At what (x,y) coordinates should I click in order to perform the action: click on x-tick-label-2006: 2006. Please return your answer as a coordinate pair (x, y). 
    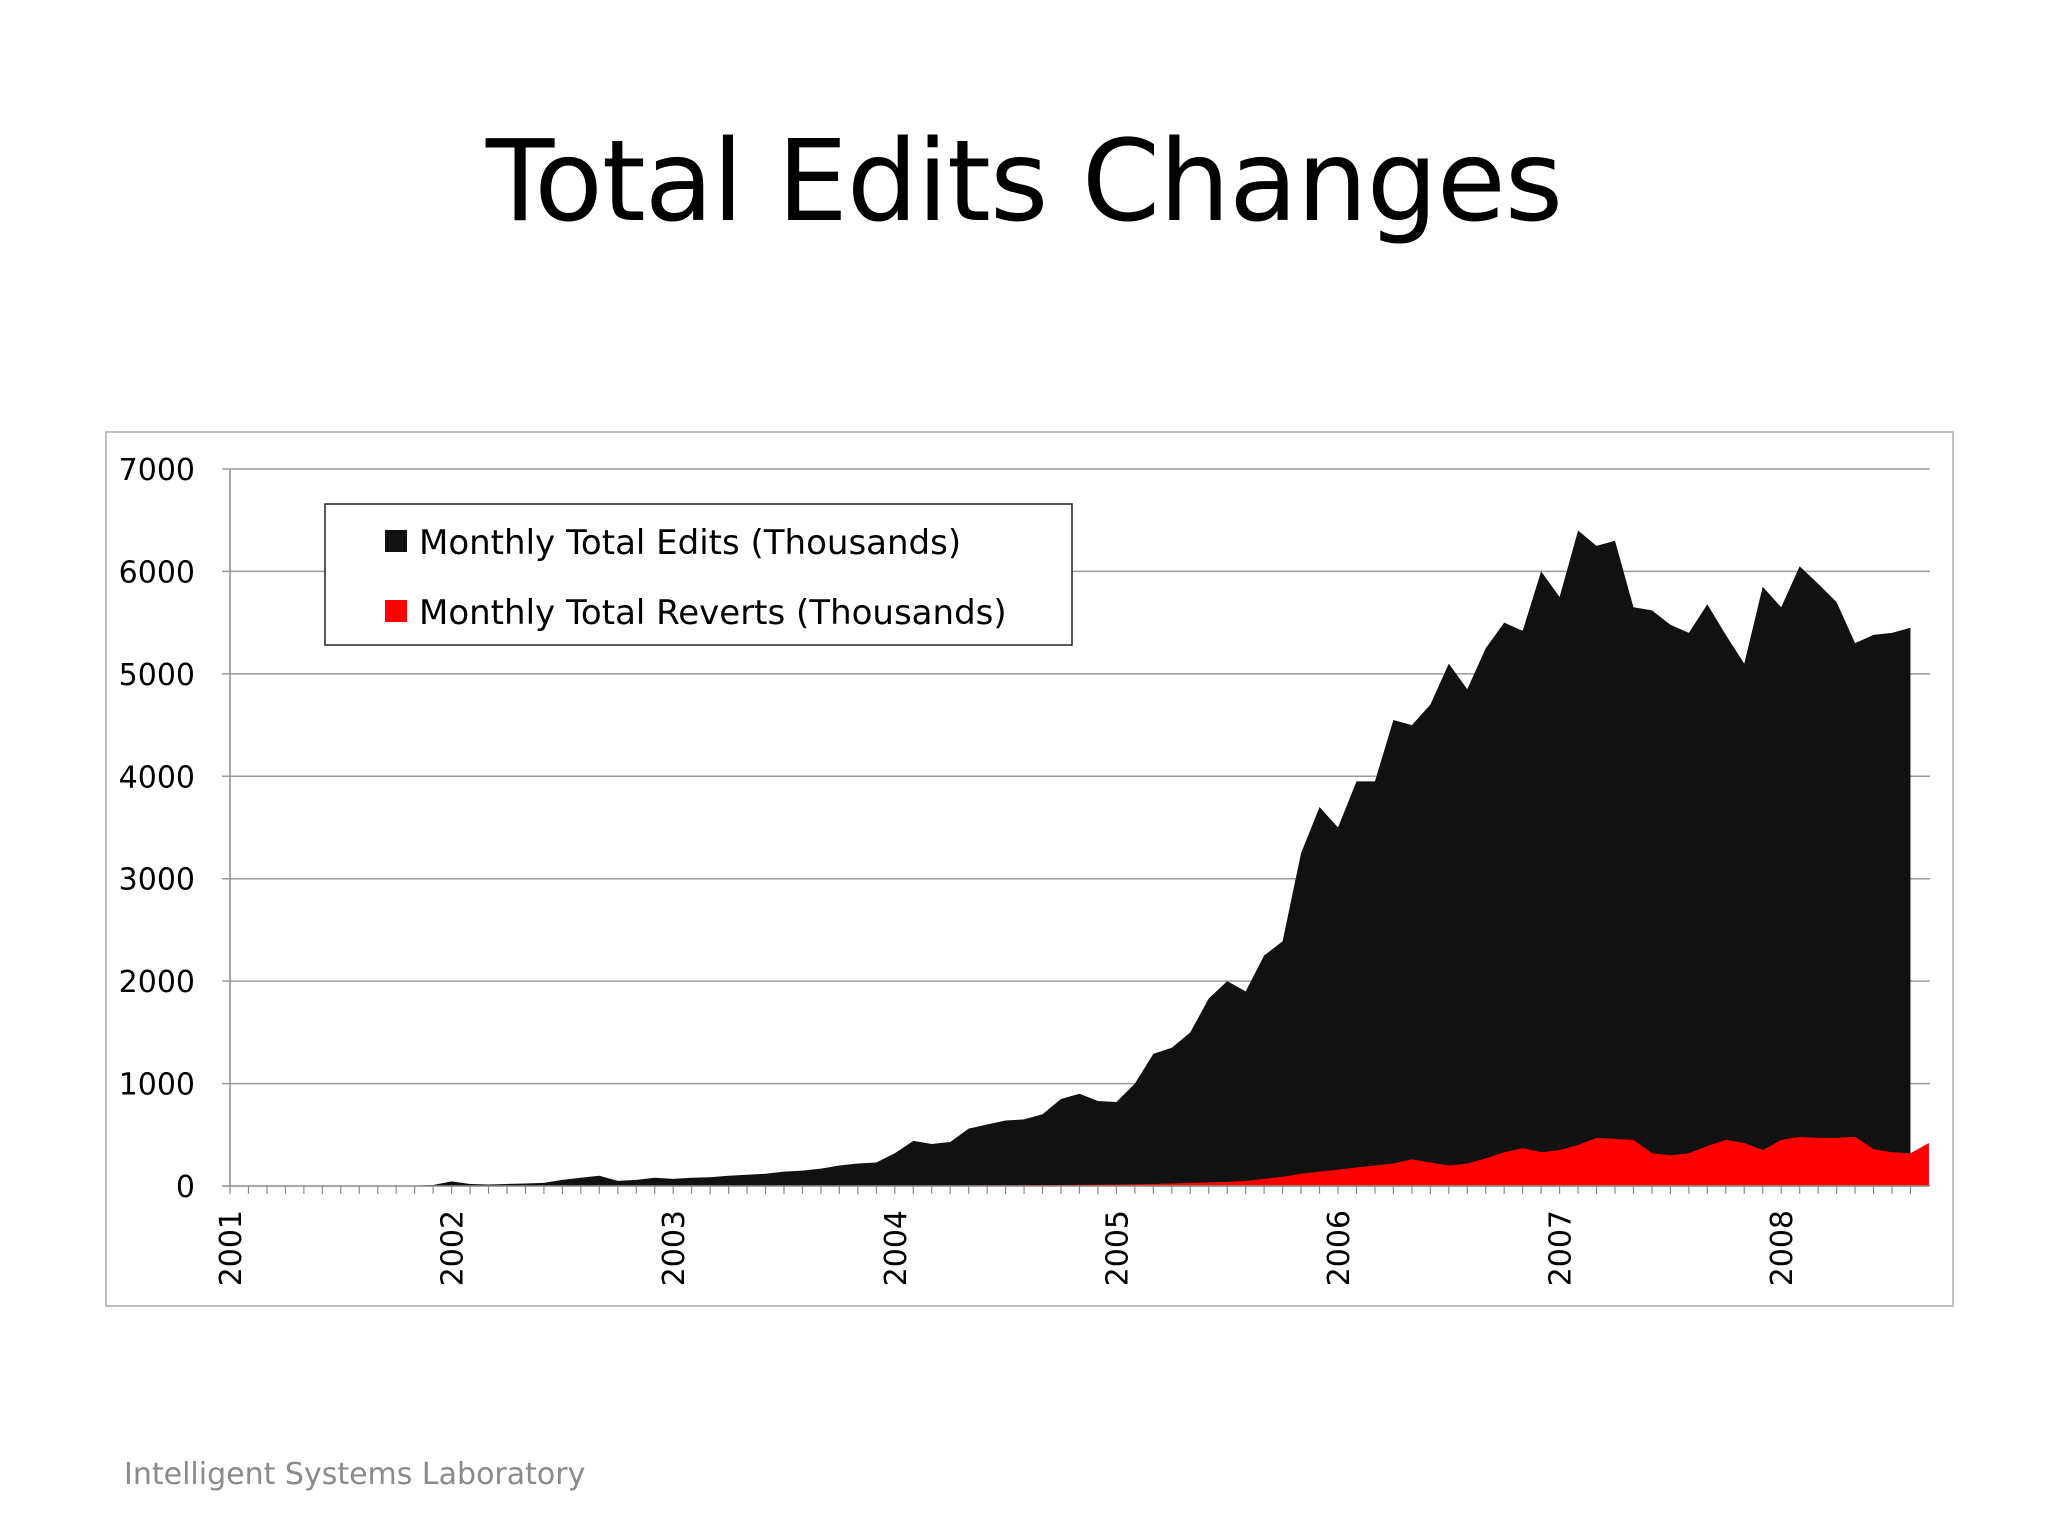
    Looking at the image, I should click on (1339, 1248).